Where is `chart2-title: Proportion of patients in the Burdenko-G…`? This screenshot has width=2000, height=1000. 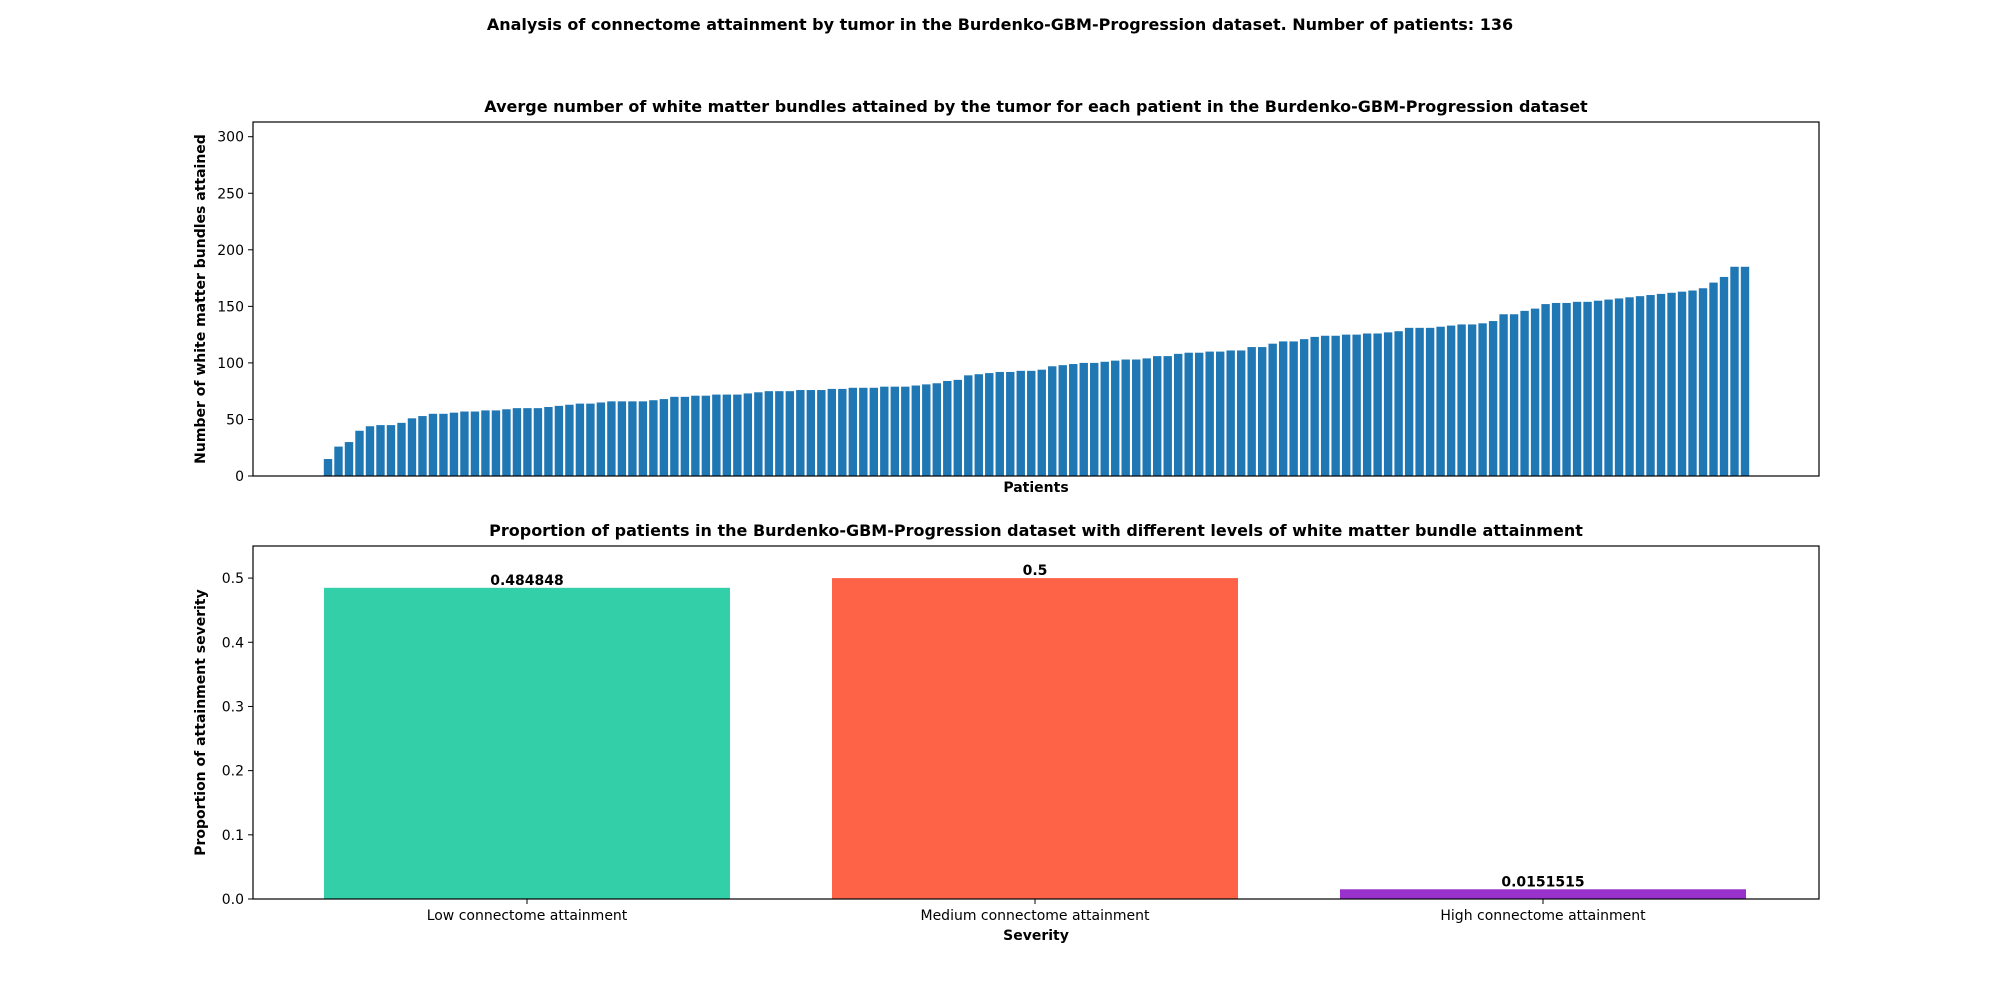
chart2-title: Proportion of patients in the Burdenko-G… is located at coordinates (1036, 530).